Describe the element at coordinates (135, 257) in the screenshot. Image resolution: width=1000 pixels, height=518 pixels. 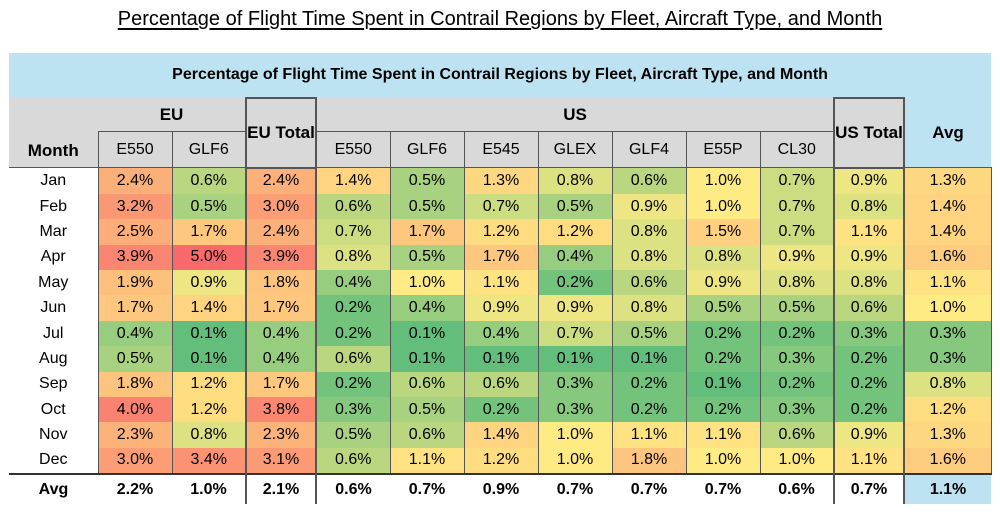
I see `eu-value-cell: 3.9%` at that location.